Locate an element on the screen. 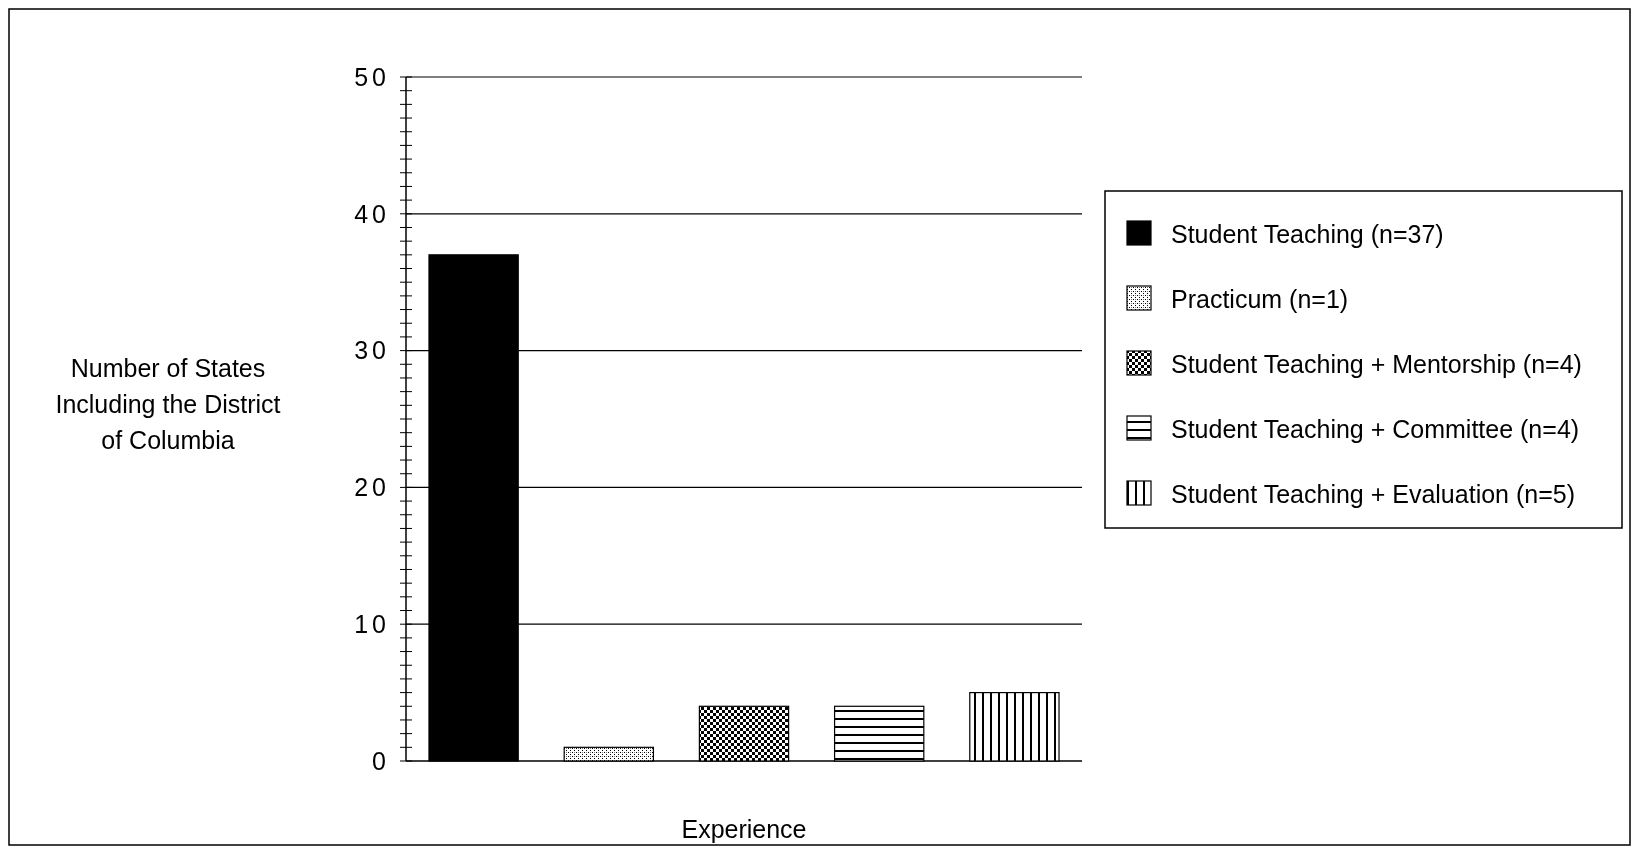  y-tick-label: 10 is located at coordinates (372, 623).